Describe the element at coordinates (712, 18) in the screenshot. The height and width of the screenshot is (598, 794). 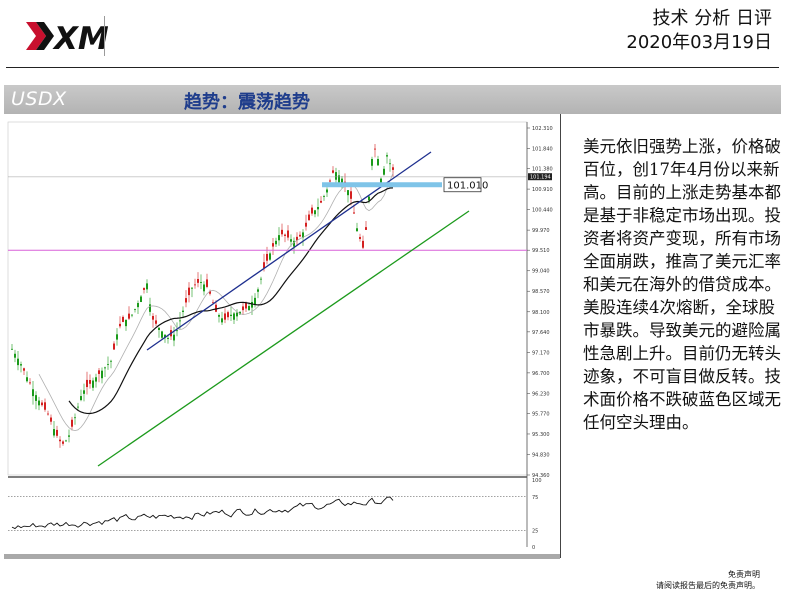
I see `report-title: 技术 分析 日评` at that location.